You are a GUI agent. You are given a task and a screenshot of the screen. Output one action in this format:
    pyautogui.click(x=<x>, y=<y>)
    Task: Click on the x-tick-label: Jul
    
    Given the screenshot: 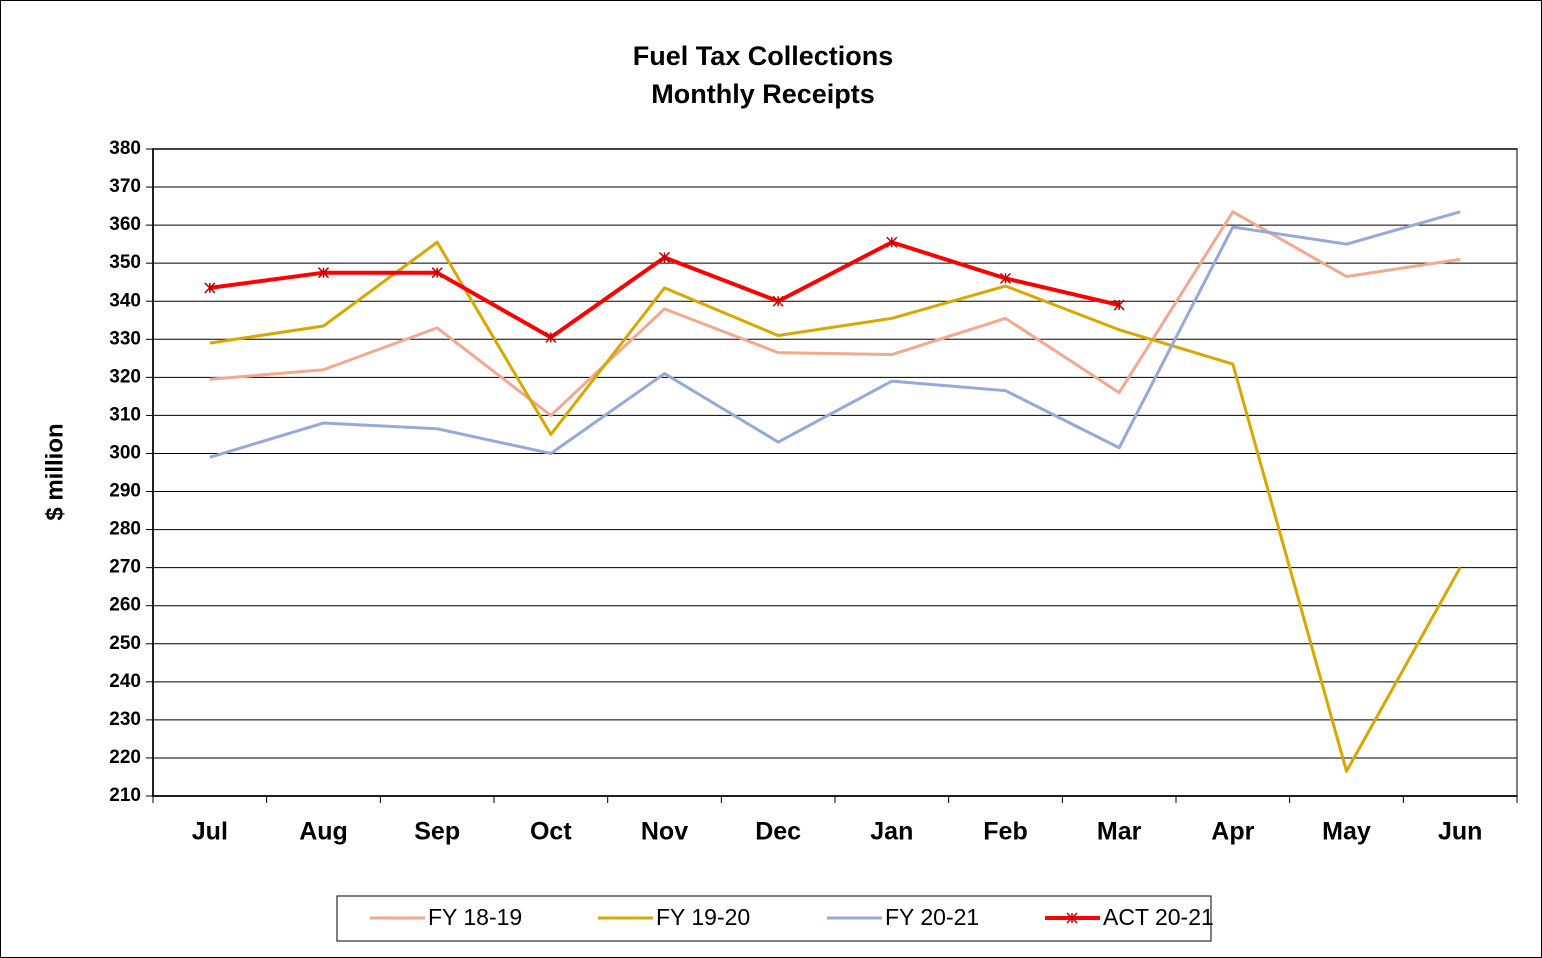 What is the action you would take?
    pyautogui.click(x=210, y=832)
    